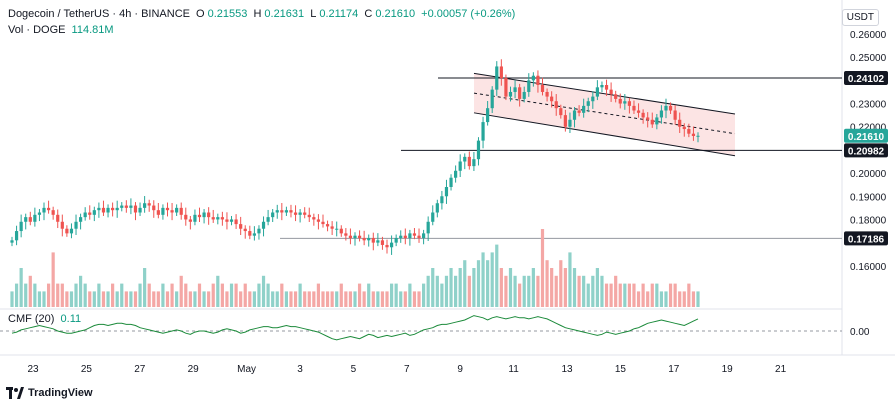 The height and width of the screenshot is (405, 895). Describe the element at coordinates (868, 128) in the screenshot. I see `y-tick-label: 0.22000` at that location.